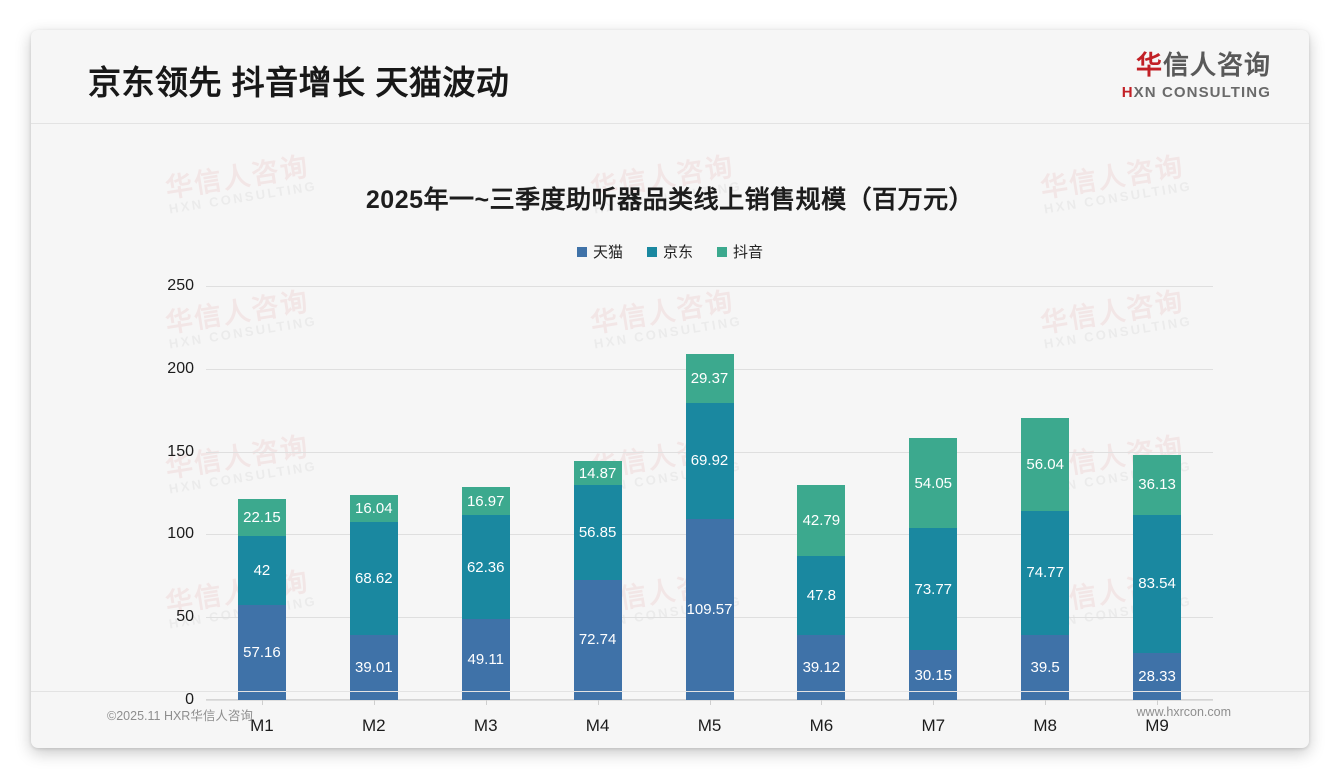  I want to click on bar-group-M9: 28.33 83.54 36.13, so click(1157, 577).